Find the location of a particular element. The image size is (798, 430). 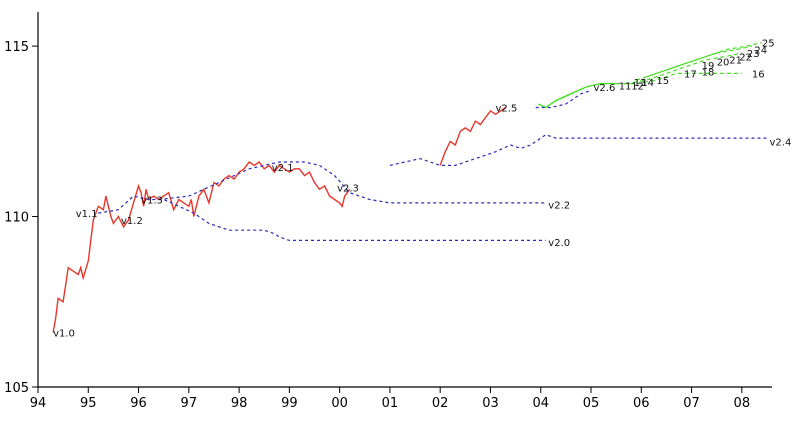

series-label: 15 is located at coordinates (662, 81).